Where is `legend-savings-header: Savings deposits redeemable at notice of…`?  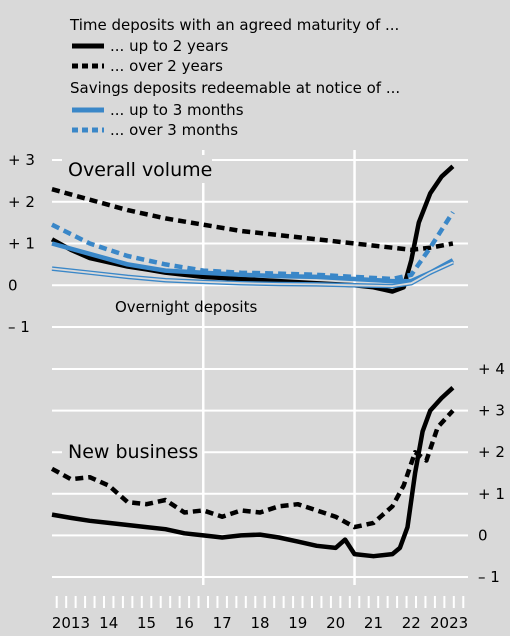 legend-savings-header: Savings deposits redeemable at notice of… is located at coordinates (235, 88).